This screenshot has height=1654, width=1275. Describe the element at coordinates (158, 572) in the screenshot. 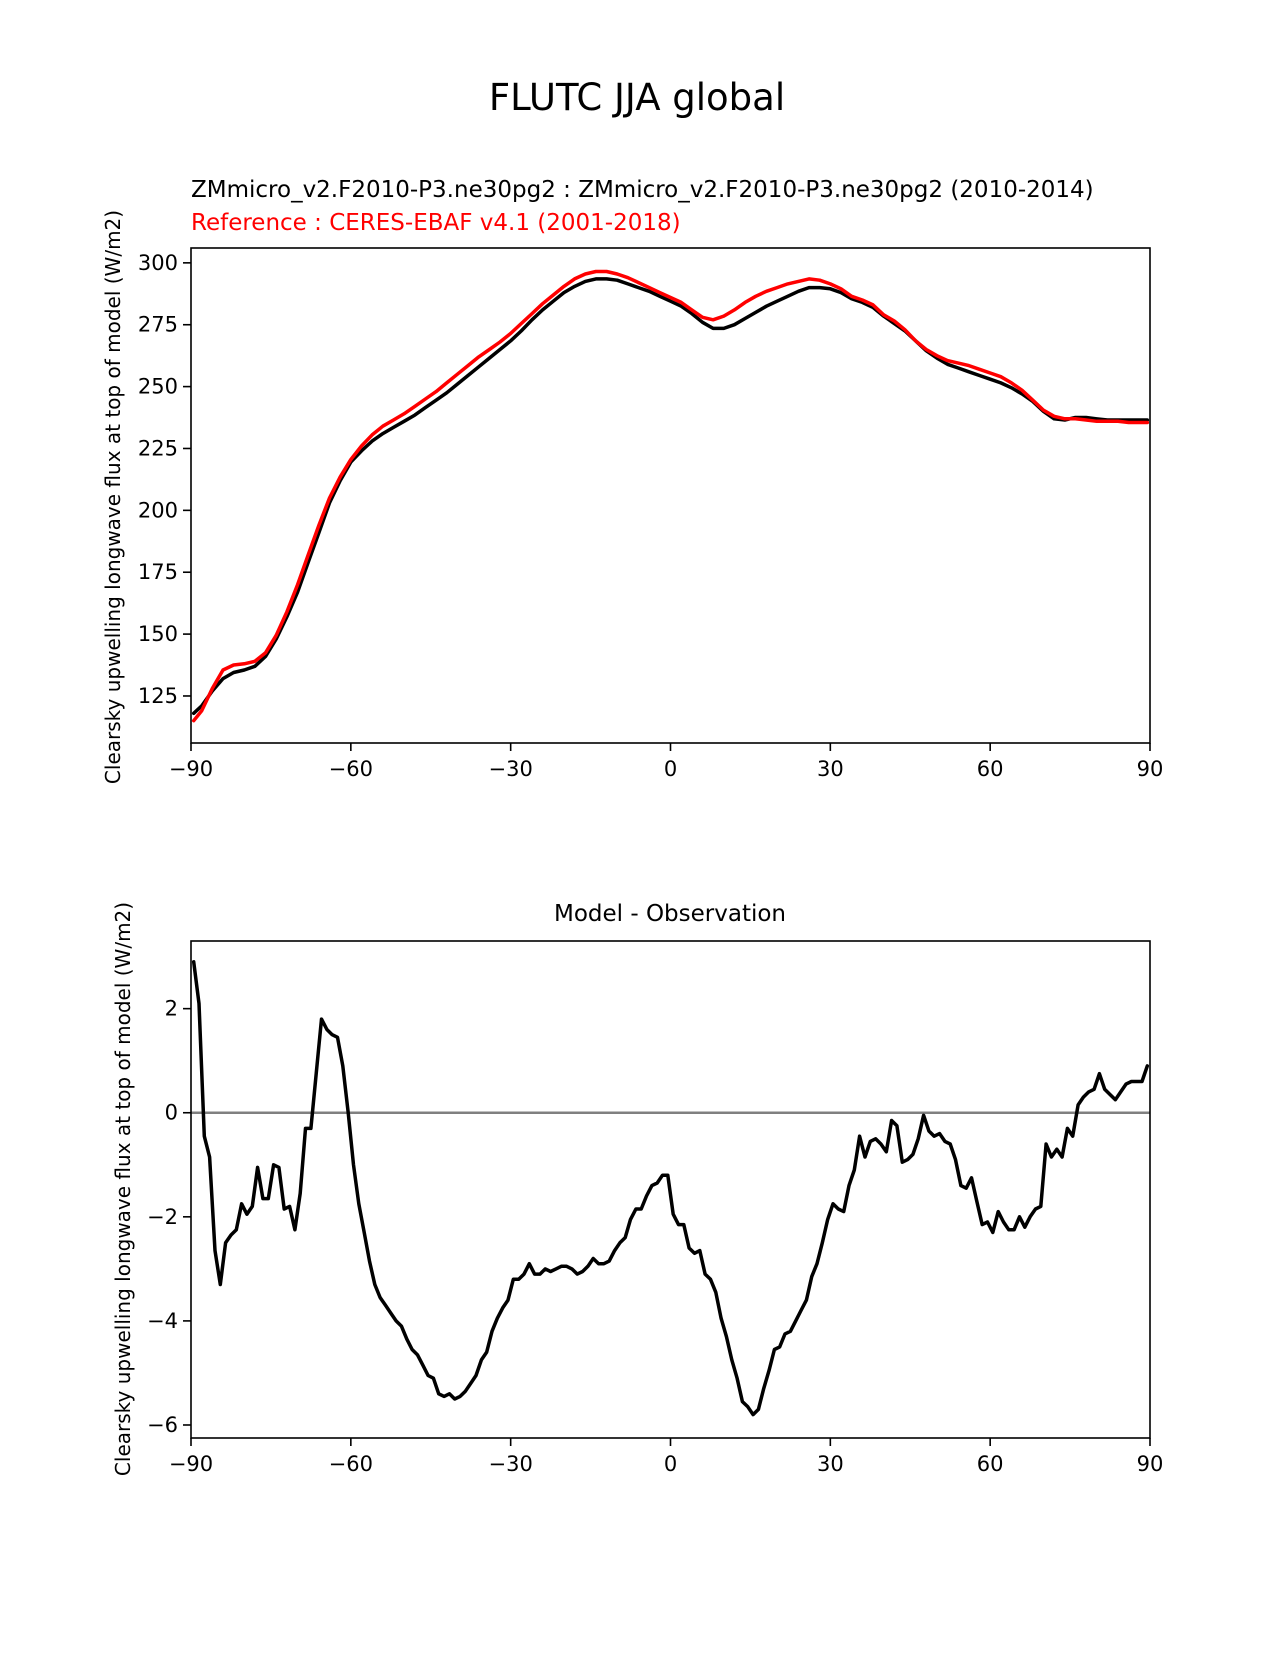

I see `y-tick-label: 175` at that location.